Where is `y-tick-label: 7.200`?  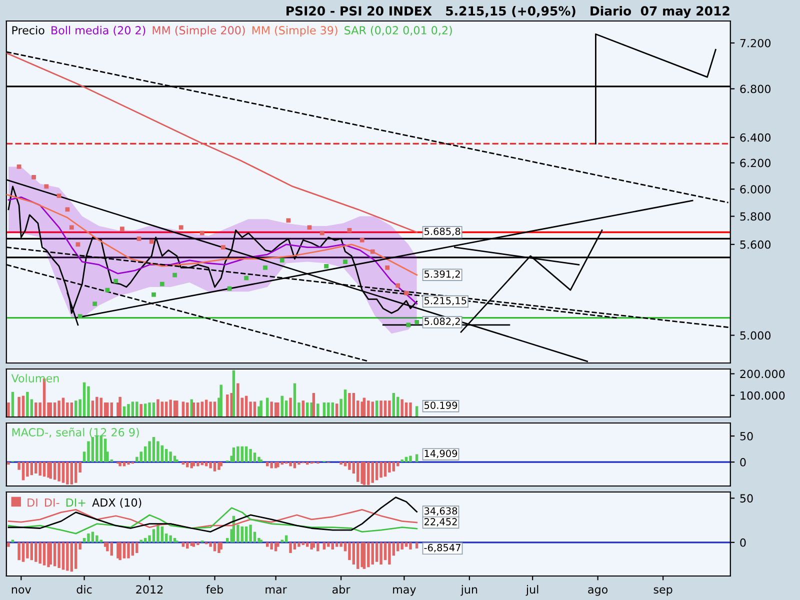 y-tick-label: 7.200 is located at coordinates (755, 43).